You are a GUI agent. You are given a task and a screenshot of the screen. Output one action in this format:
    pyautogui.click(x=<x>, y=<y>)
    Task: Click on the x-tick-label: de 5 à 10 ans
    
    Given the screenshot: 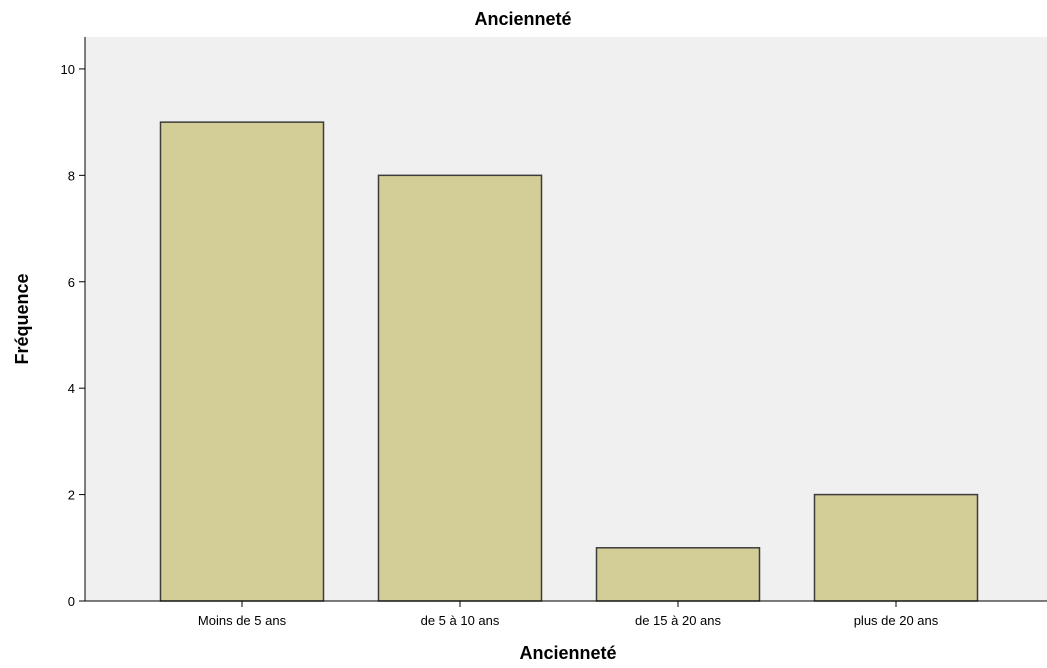 What is the action you would take?
    pyautogui.click(x=460, y=620)
    